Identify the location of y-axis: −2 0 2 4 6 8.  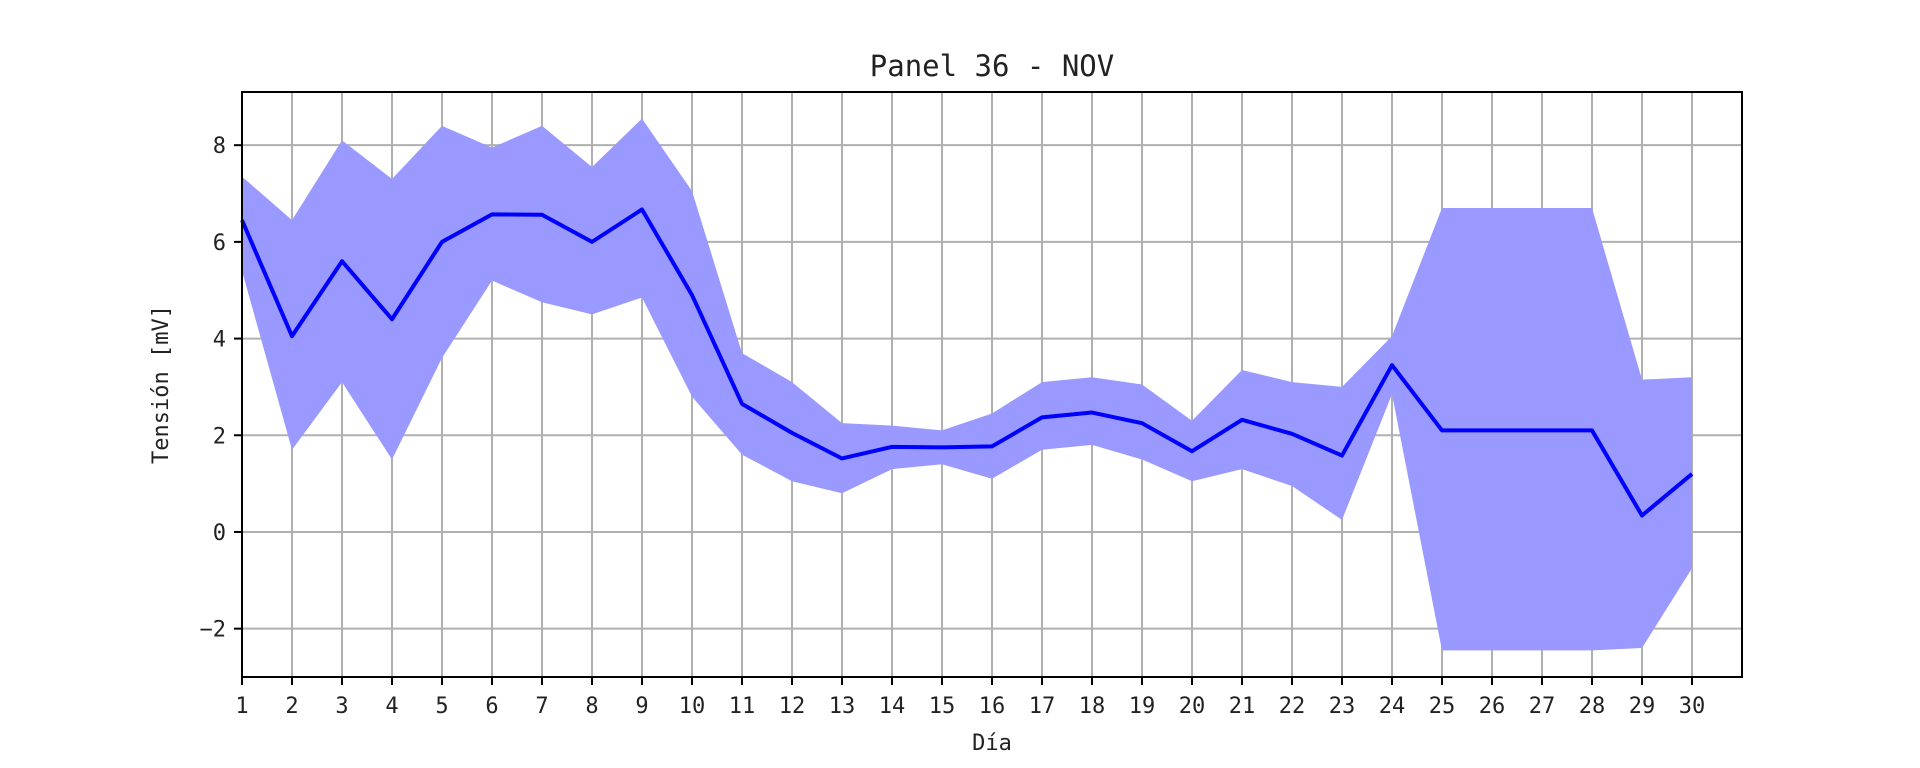
(221, 388).